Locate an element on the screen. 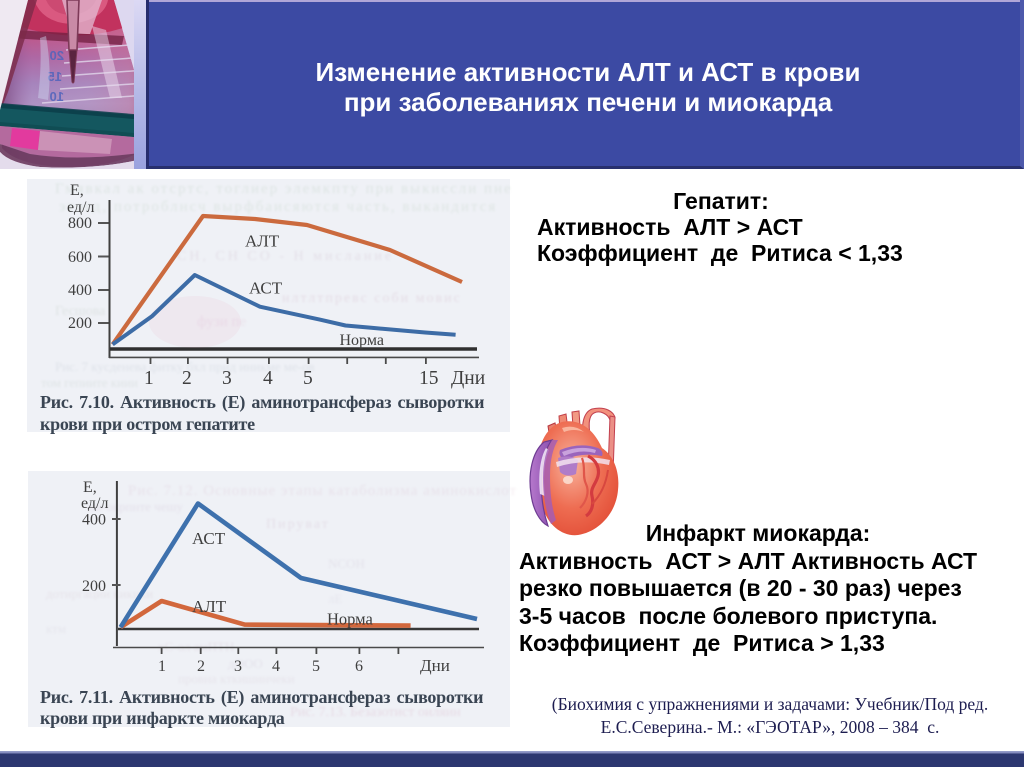  svg-text: 6 is located at coordinates (359, 666).